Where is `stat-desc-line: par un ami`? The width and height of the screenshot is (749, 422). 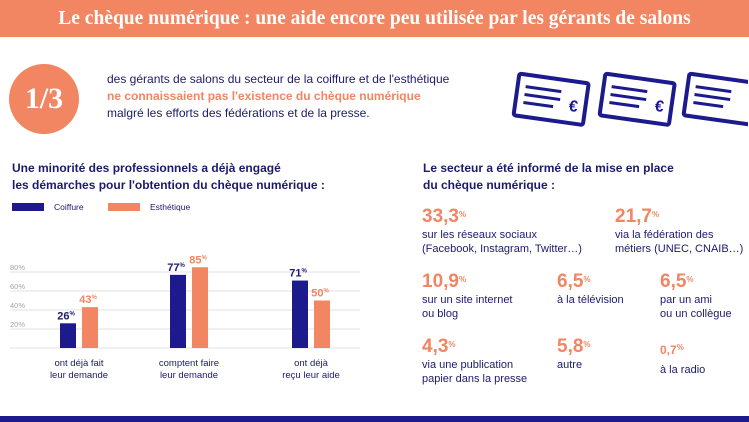 stat-desc-line: par un ami is located at coordinates (686, 300).